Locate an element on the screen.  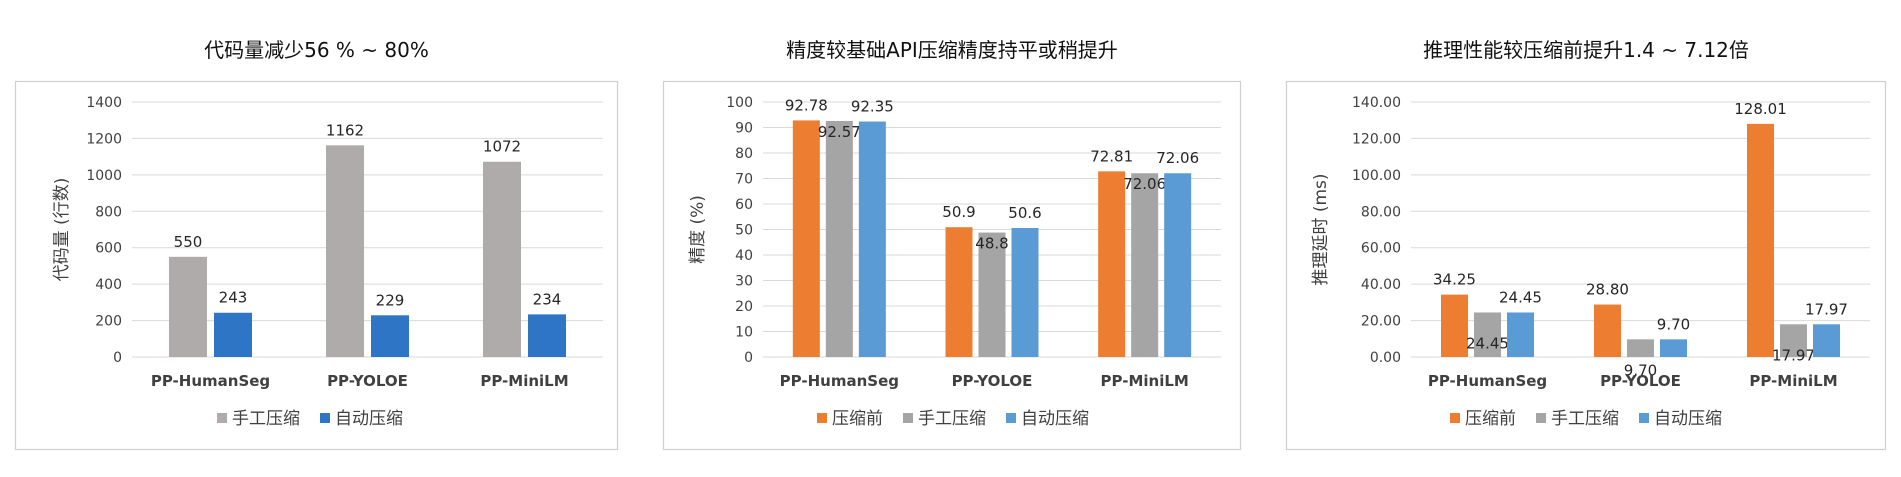
y-tick-label: 100.00 is located at coordinates (1376, 176).